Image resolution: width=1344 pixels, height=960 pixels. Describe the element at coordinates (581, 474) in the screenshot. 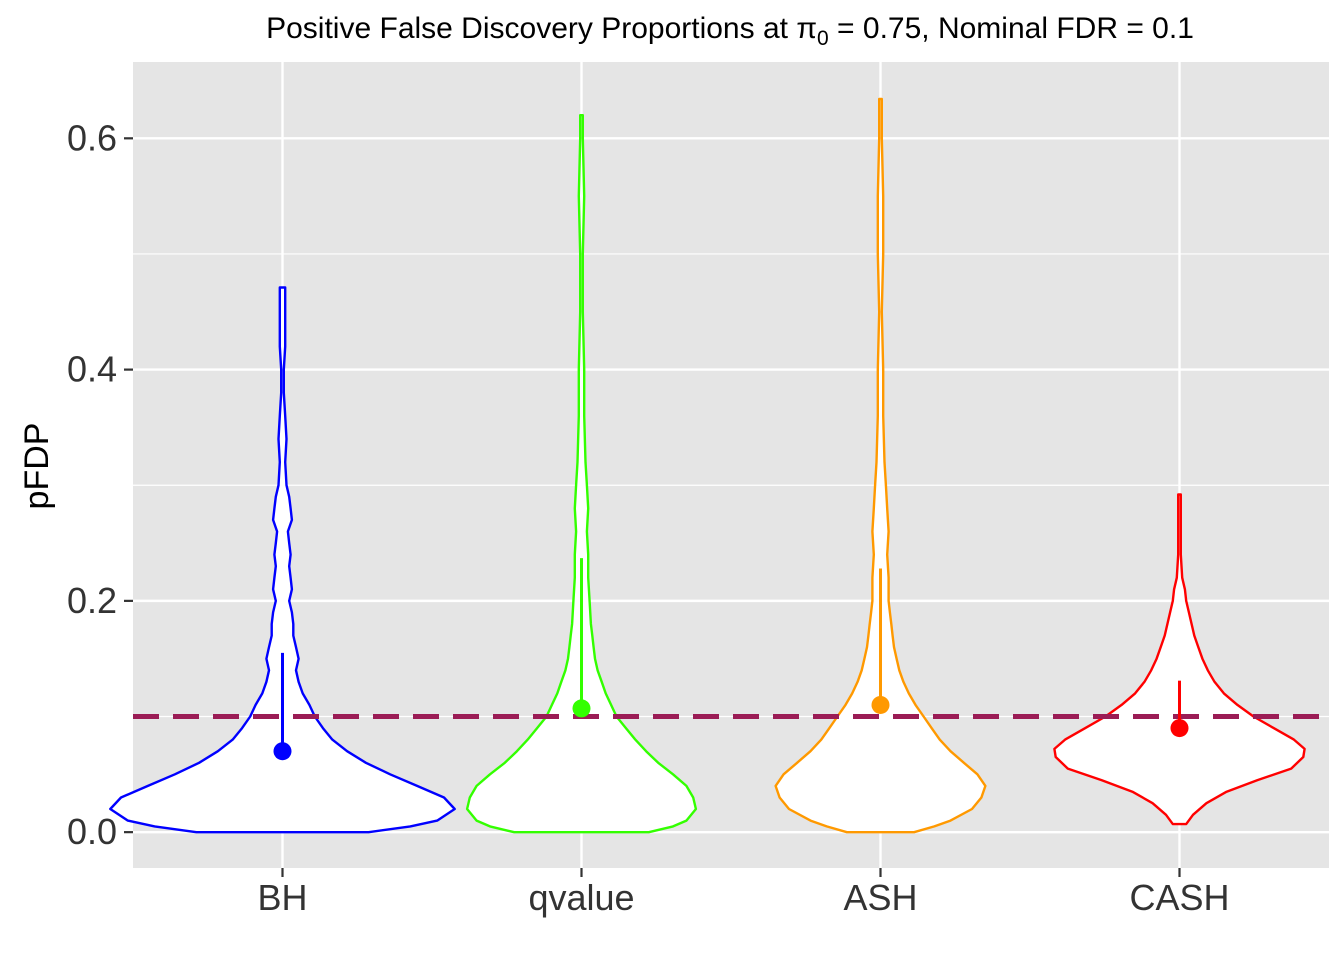

I see `violin-qvalue` at that location.